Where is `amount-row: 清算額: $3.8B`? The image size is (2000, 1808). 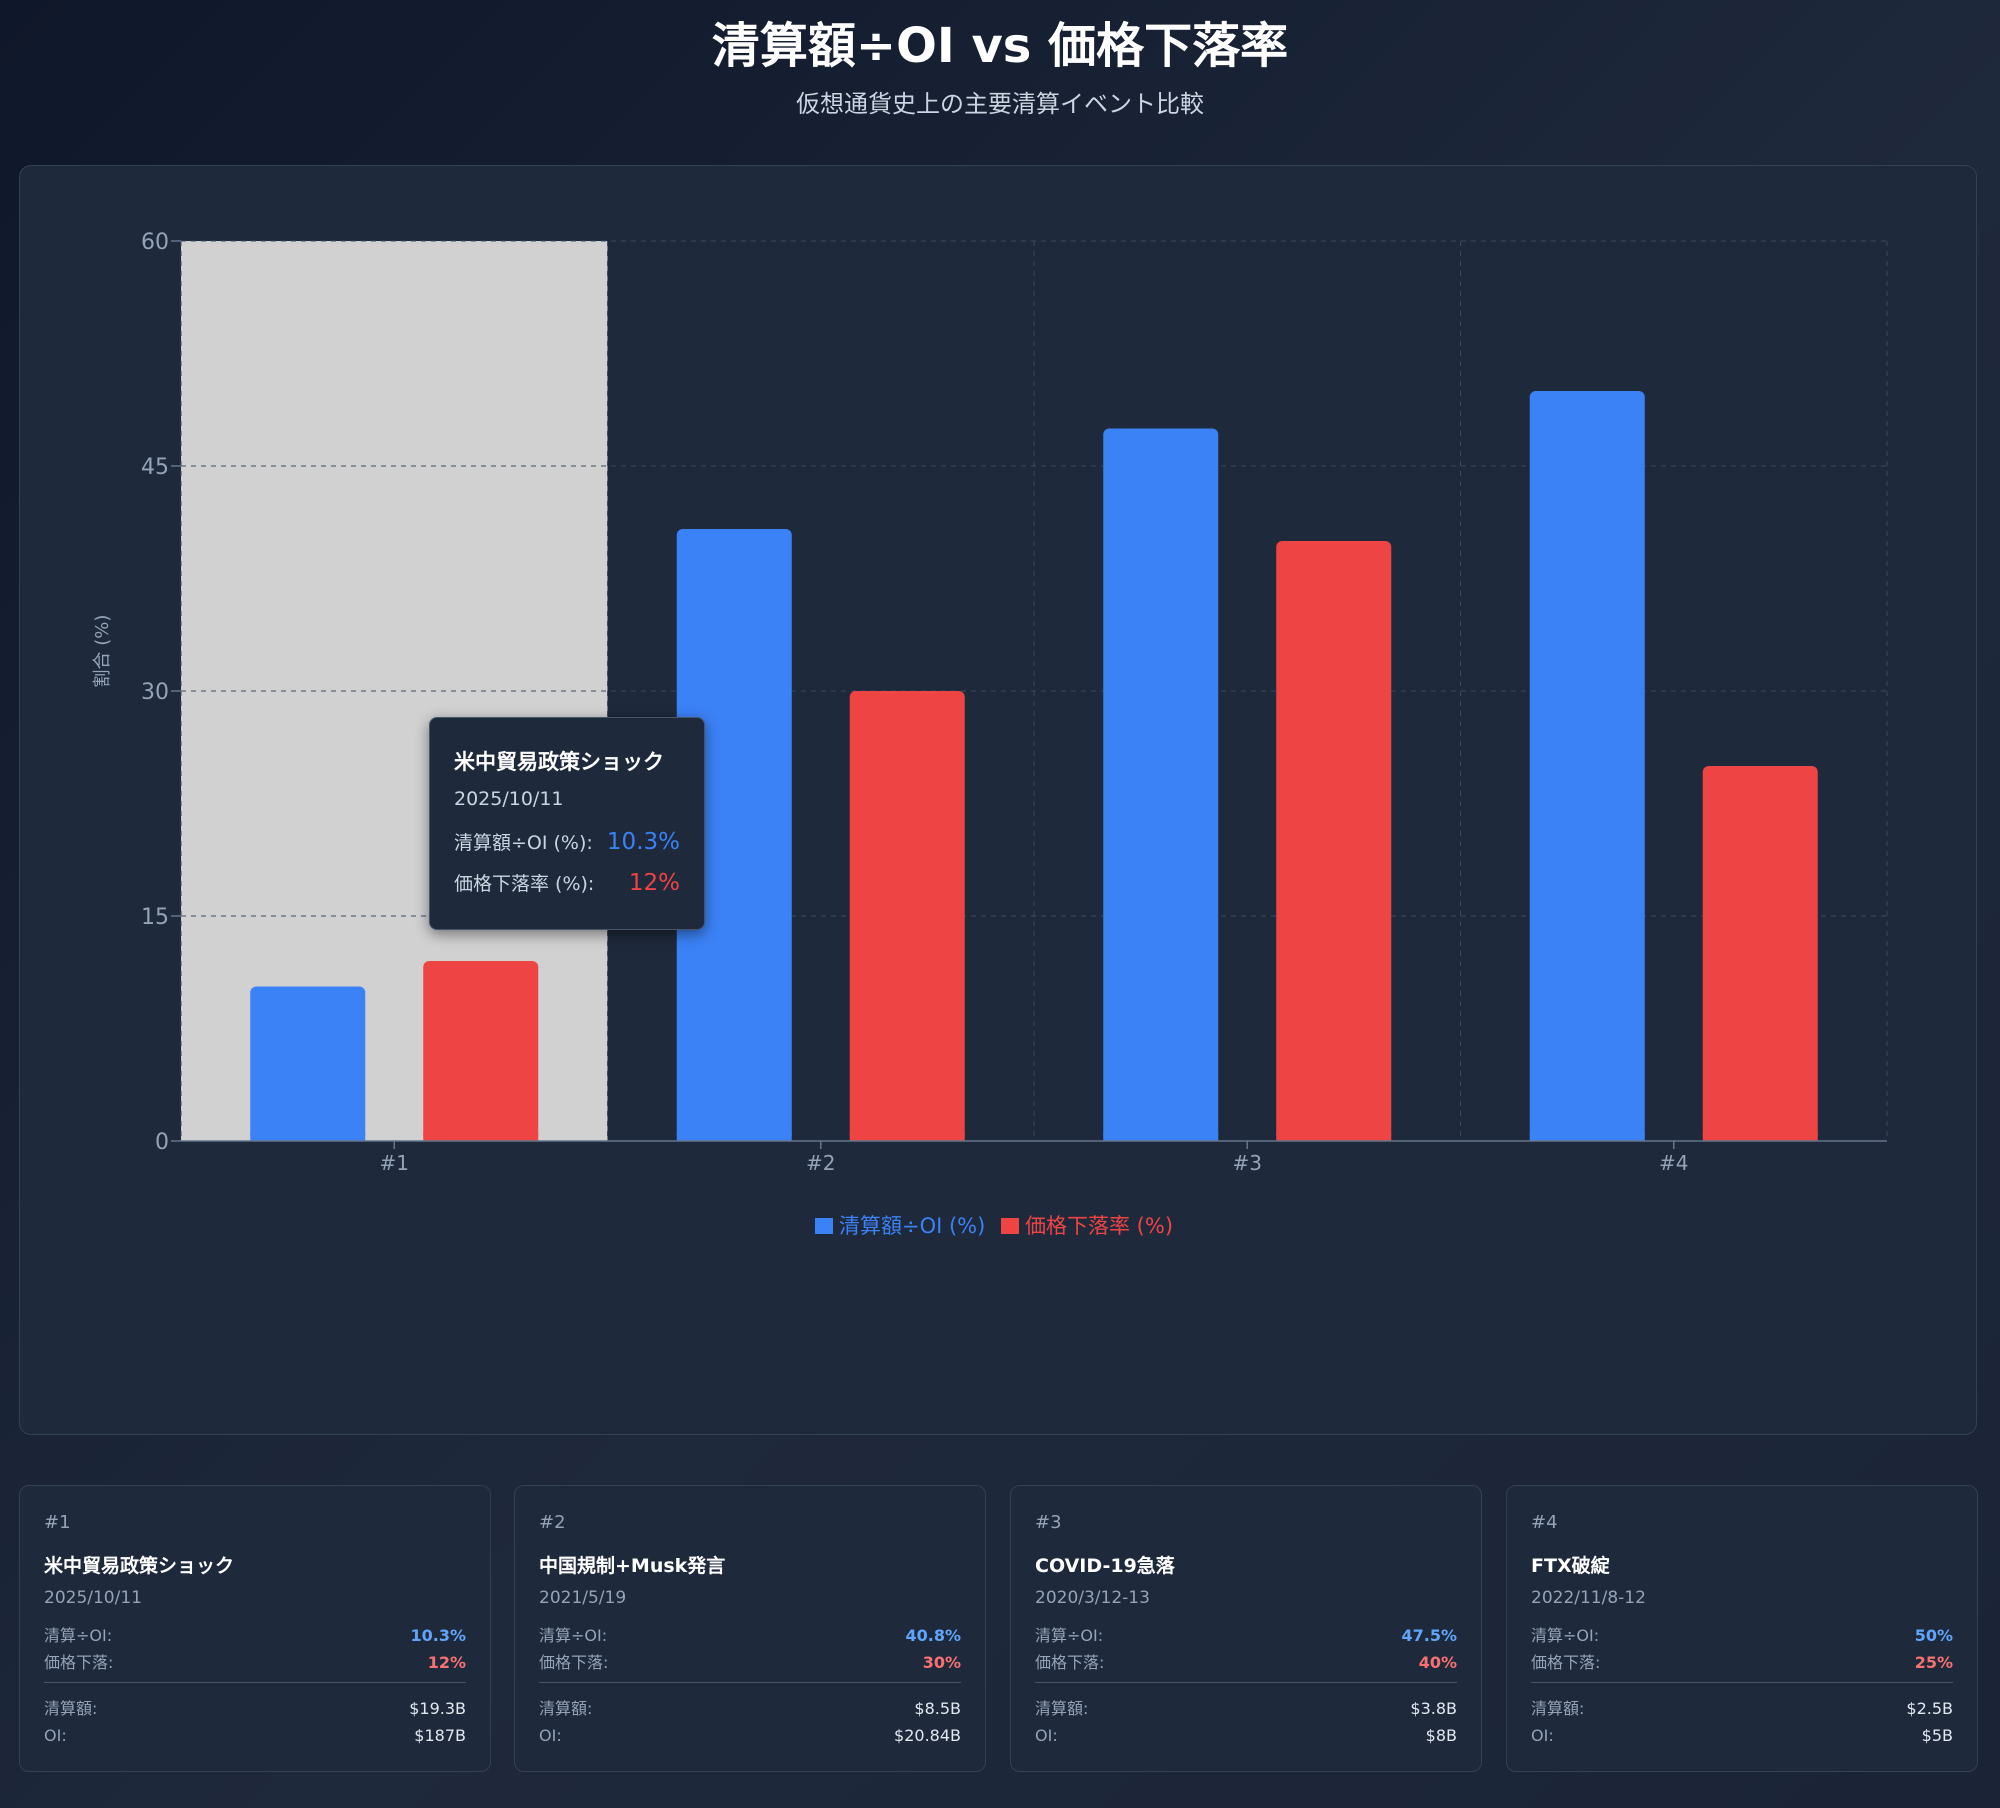 amount-row: 清算額: $3.8B is located at coordinates (1246, 1708).